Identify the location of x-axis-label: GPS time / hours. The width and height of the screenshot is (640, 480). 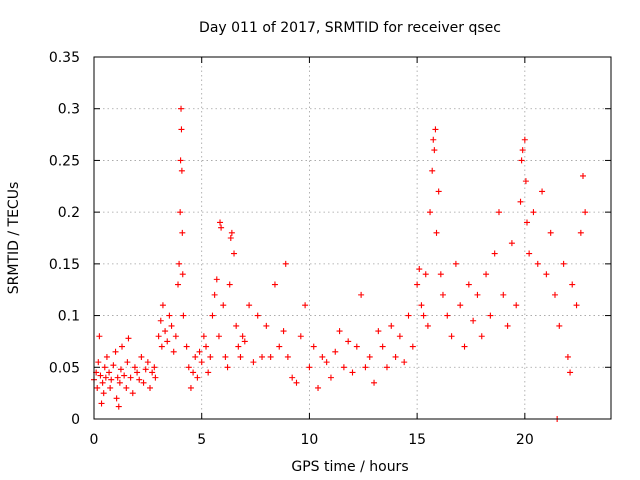
(349, 467).